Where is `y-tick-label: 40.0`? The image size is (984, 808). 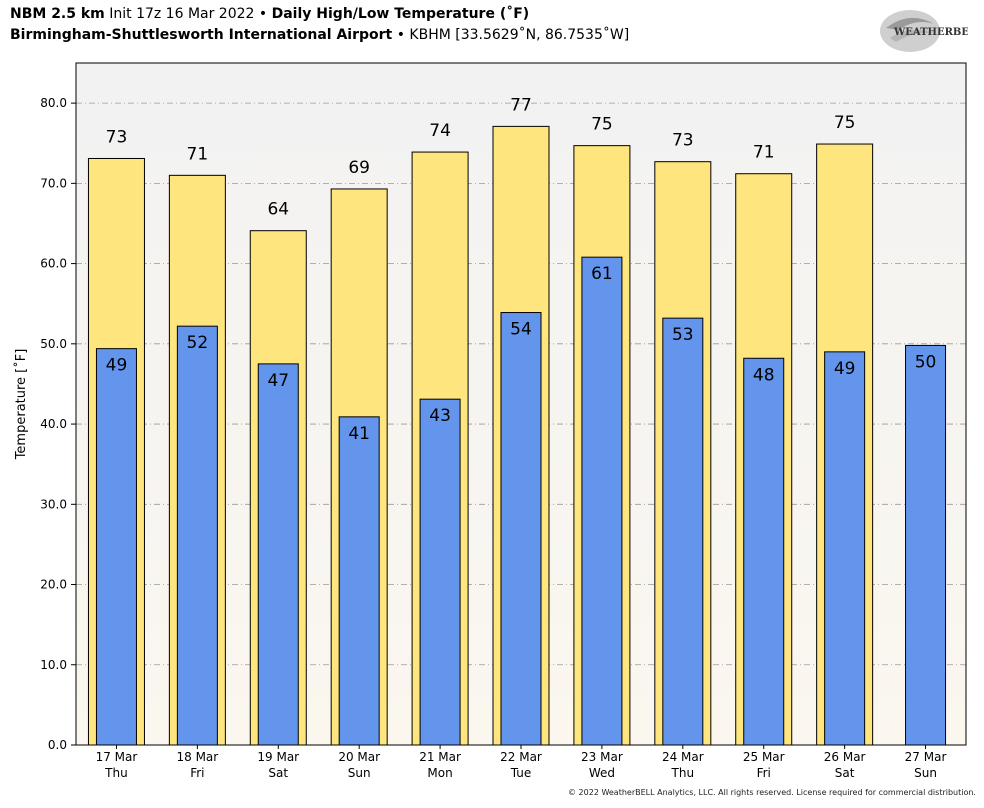 y-tick-label: 40.0 is located at coordinates (53, 424).